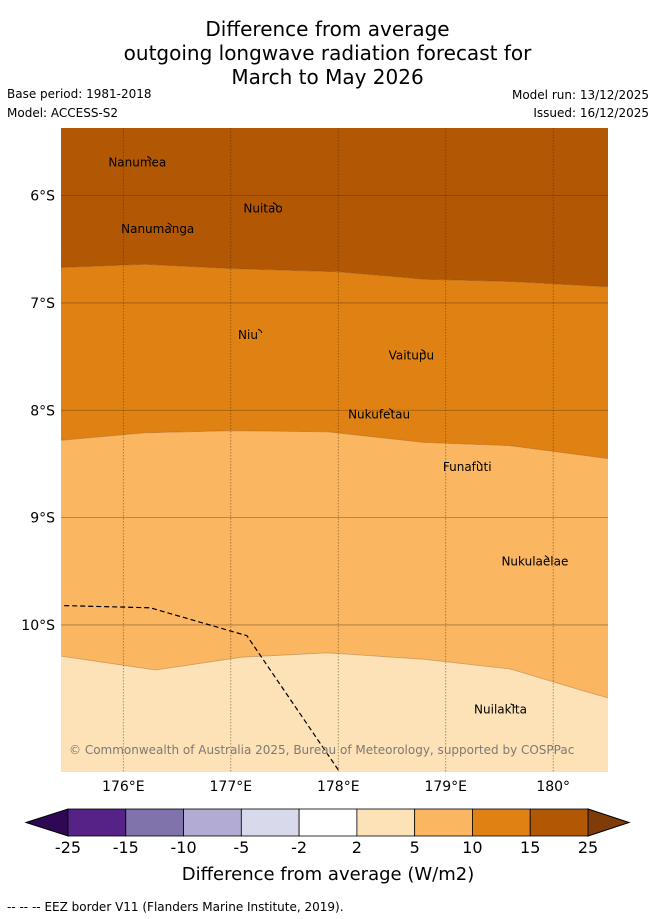  What do you see at coordinates (38, 626) in the screenshot?
I see `lat-tick-label: 10°S` at bounding box center [38, 626].